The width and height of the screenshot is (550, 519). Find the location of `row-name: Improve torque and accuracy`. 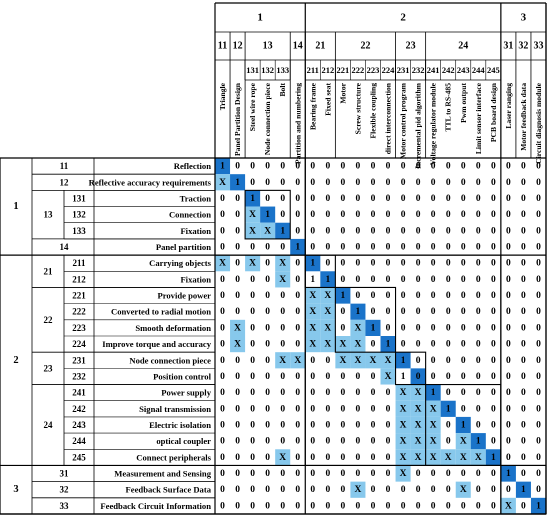

row-name: Improve torque and accuracy is located at coordinates (156, 344).